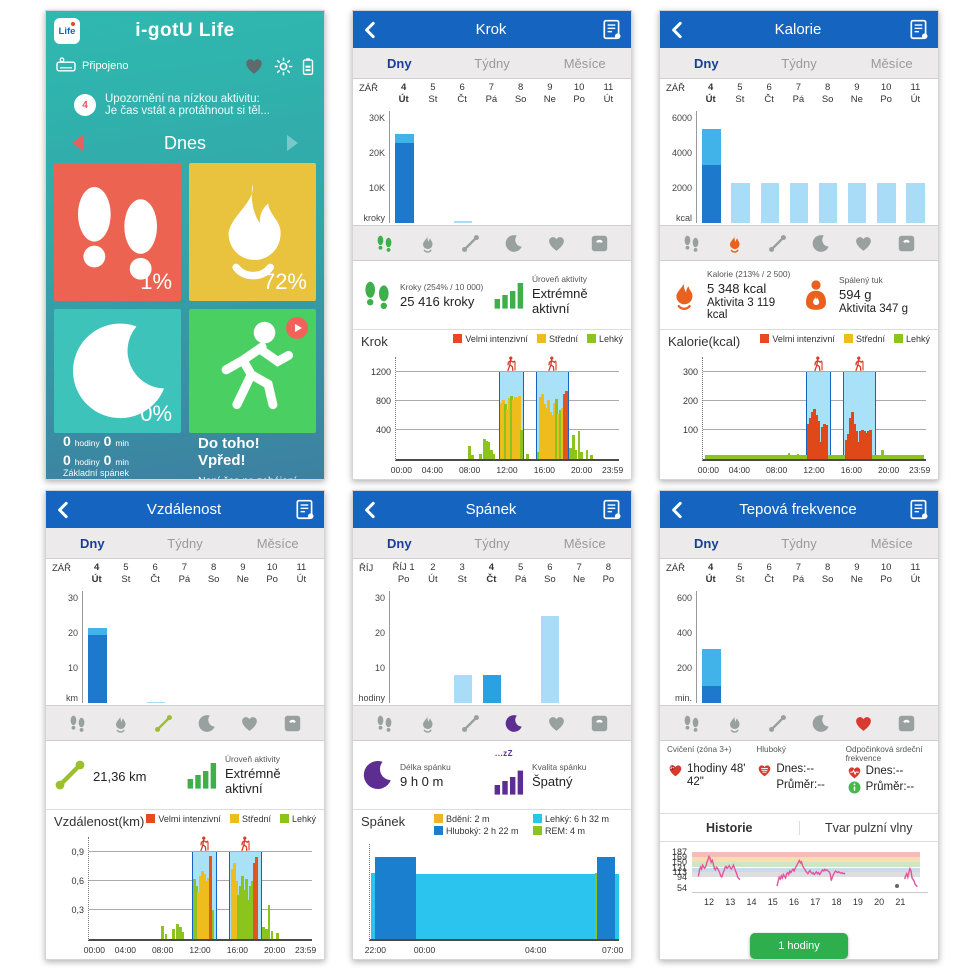 This screenshot has width=970, height=970. What do you see at coordinates (491, 574) in the screenshot?
I see `day-cell: 4 Čt` at bounding box center [491, 574].